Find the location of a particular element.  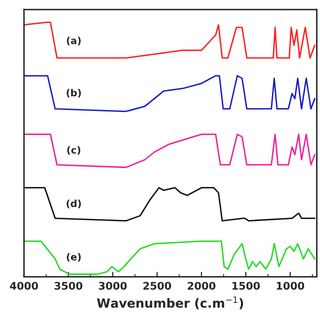

x-tick-label: 3000 is located at coordinates (112, 286).